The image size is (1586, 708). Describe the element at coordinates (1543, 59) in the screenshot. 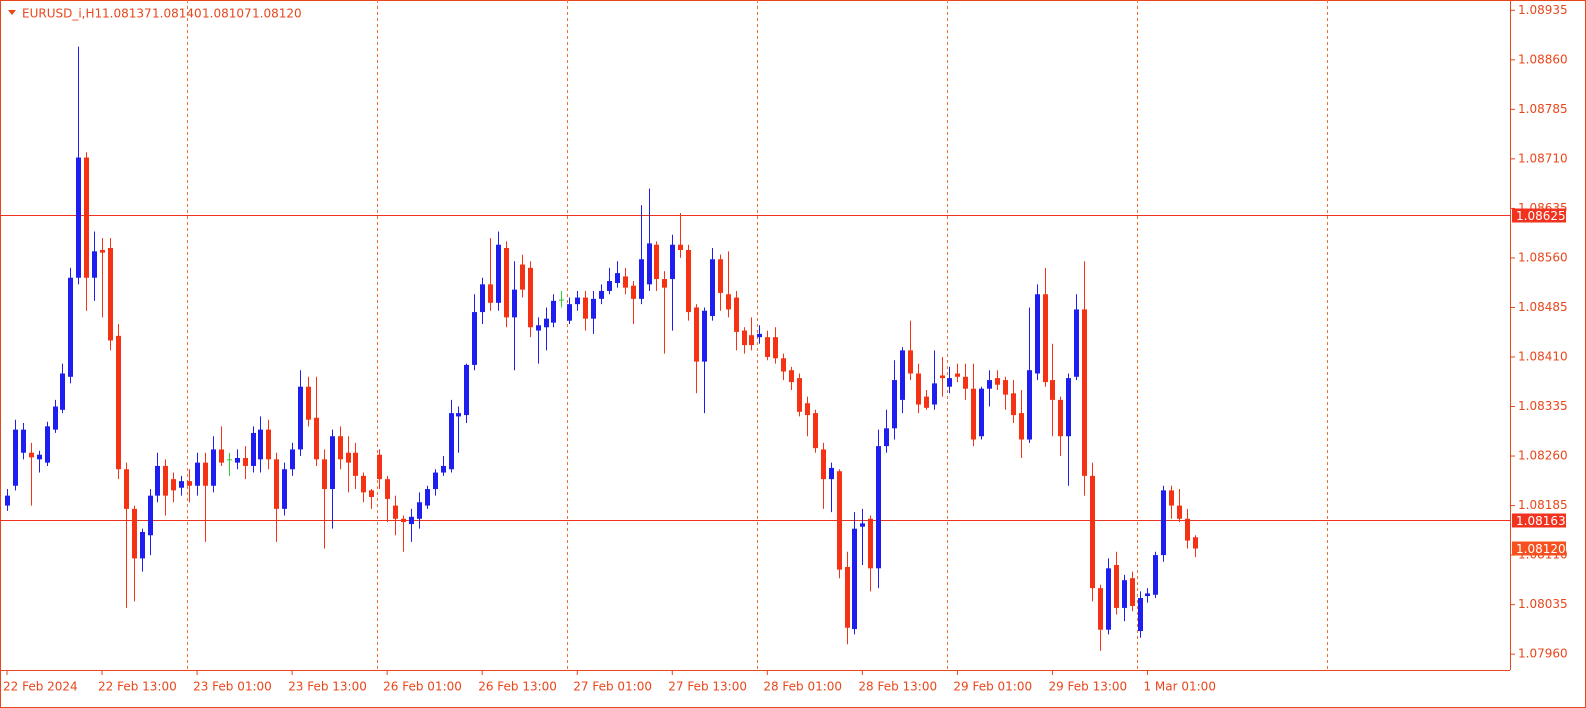

I see `y-tick-label: 1.08860` at that location.